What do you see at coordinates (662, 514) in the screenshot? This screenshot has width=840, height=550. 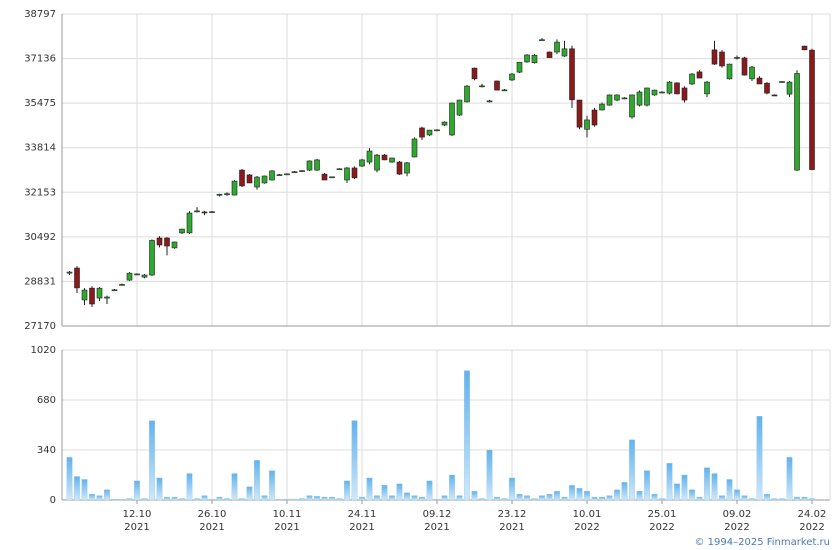 I see `x-tick-label: 25.01` at bounding box center [662, 514].